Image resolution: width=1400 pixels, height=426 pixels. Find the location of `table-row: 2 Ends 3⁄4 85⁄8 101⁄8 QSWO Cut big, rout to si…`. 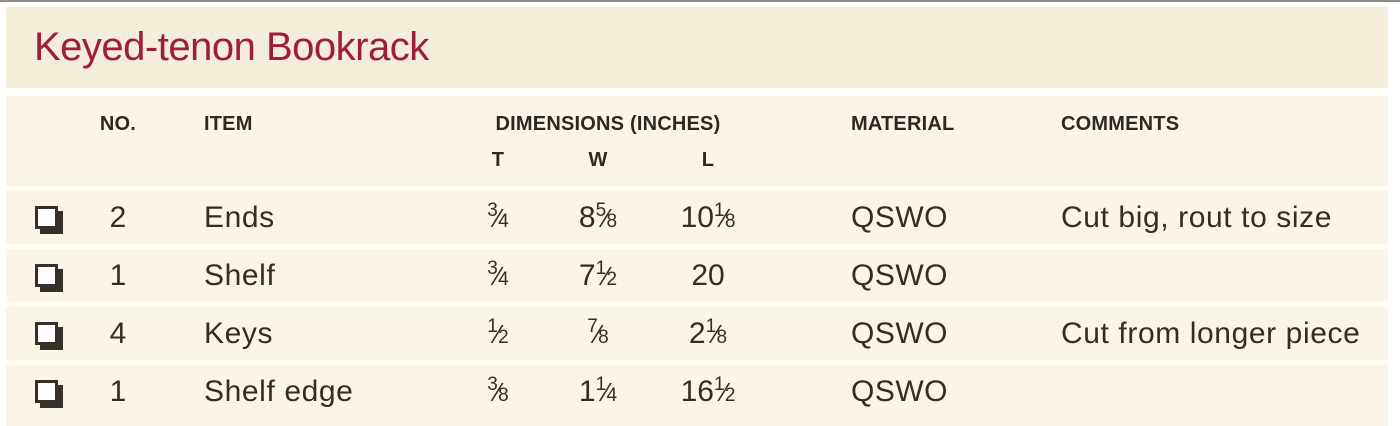

table-row: 2 Ends 3⁄4 85⁄8 101⁄8 QSWO Cut big, rout to si… is located at coordinates (697, 215).